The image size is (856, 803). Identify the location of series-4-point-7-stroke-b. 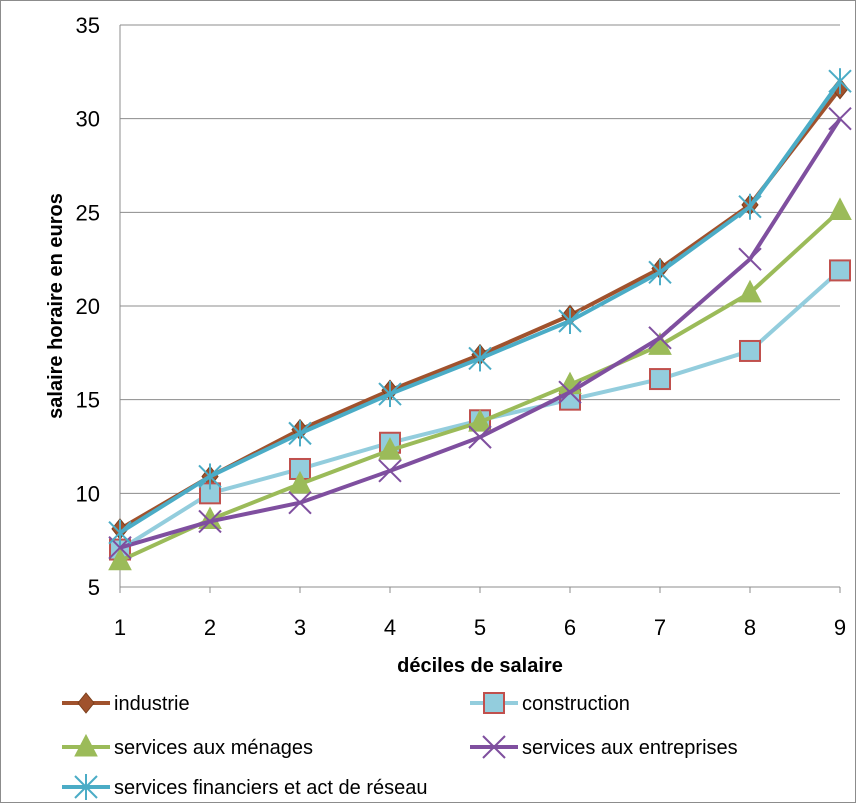
(660, 338).